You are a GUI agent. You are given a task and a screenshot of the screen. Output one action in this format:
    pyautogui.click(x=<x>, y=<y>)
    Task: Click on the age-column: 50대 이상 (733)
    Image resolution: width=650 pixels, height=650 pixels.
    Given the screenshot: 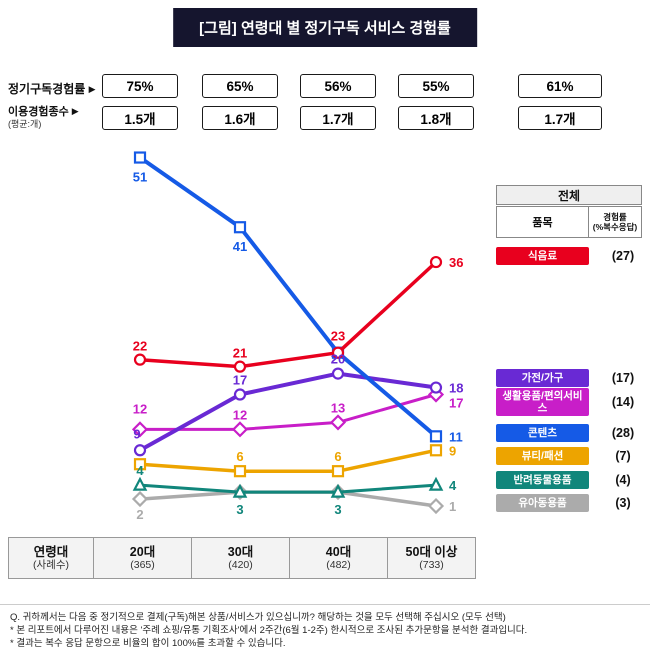 What is the action you would take?
    pyautogui.click(x=431, y=558)
    